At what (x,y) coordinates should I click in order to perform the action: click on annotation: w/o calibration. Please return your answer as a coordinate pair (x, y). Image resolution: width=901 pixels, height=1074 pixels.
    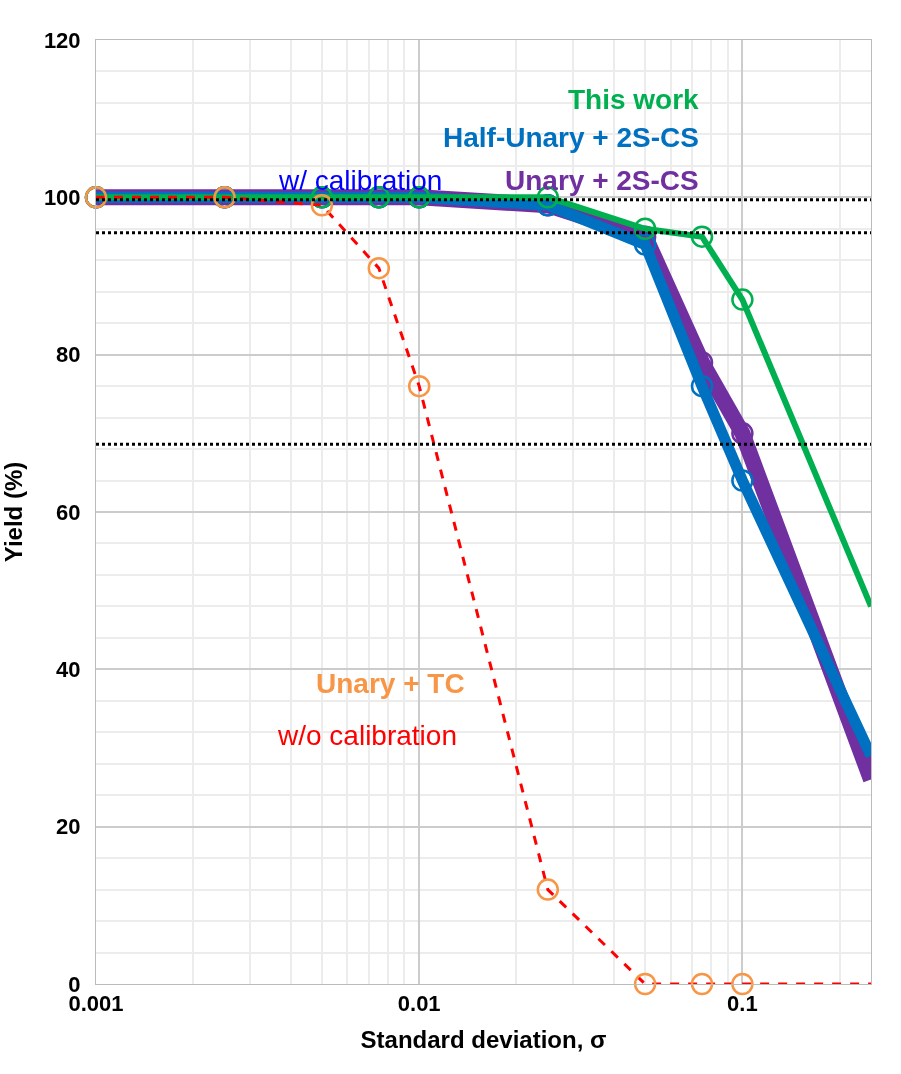
    Looking at the image, I should click on (367, 735).